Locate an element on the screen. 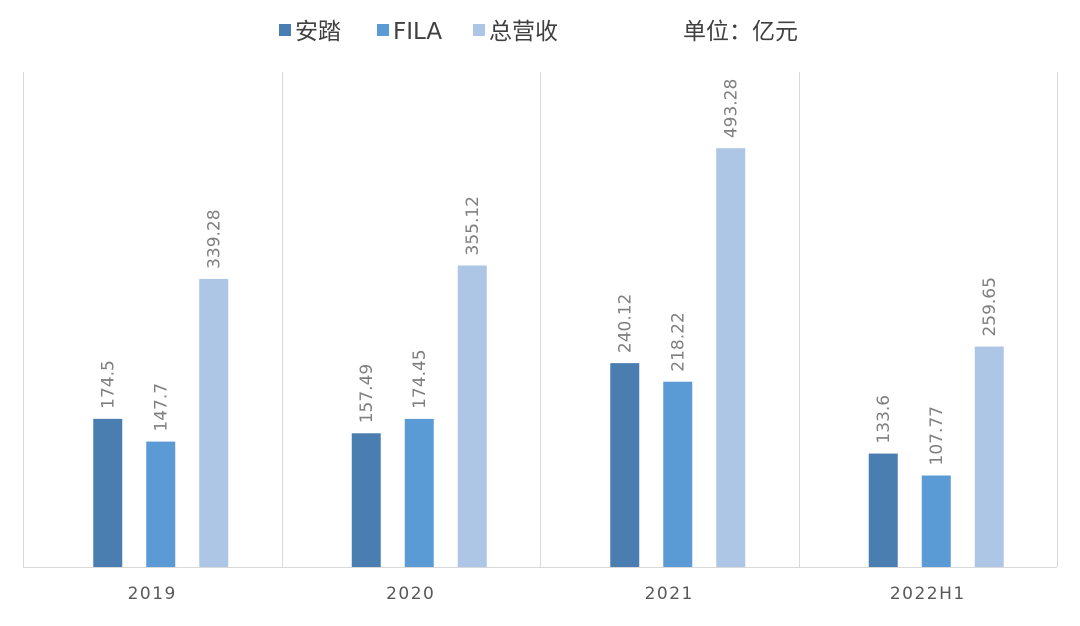  unit-label: 单位：亿元 is located at coordinates (740, 32).